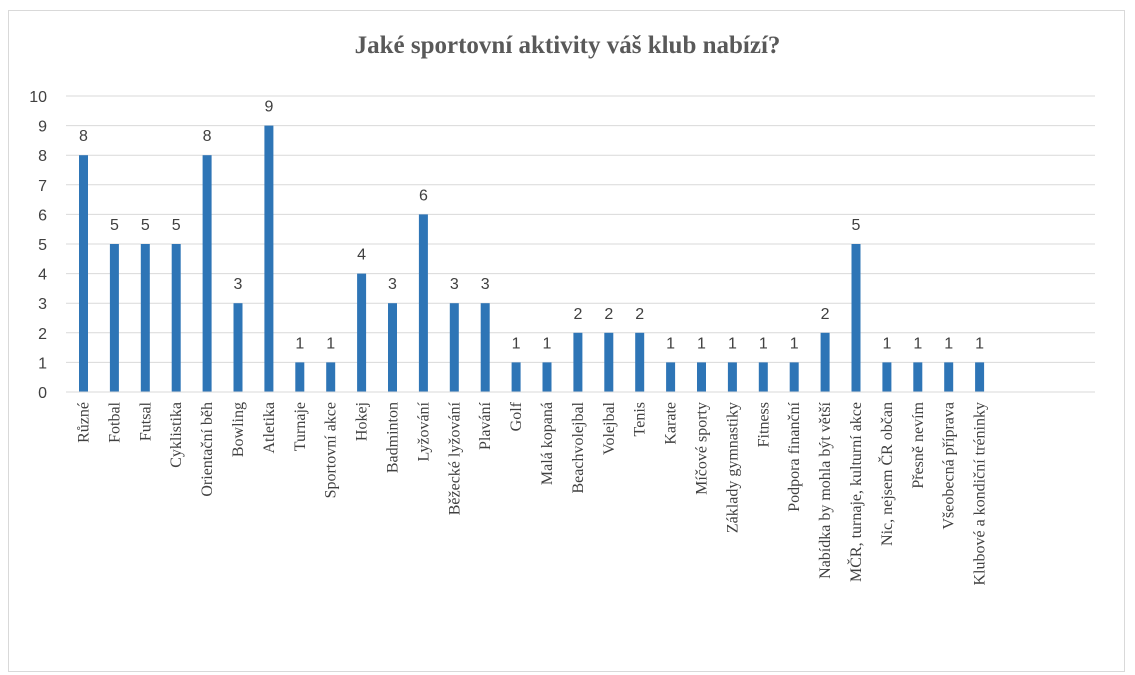  I want to click on category-label: Cyklistika, so click(176, 435).